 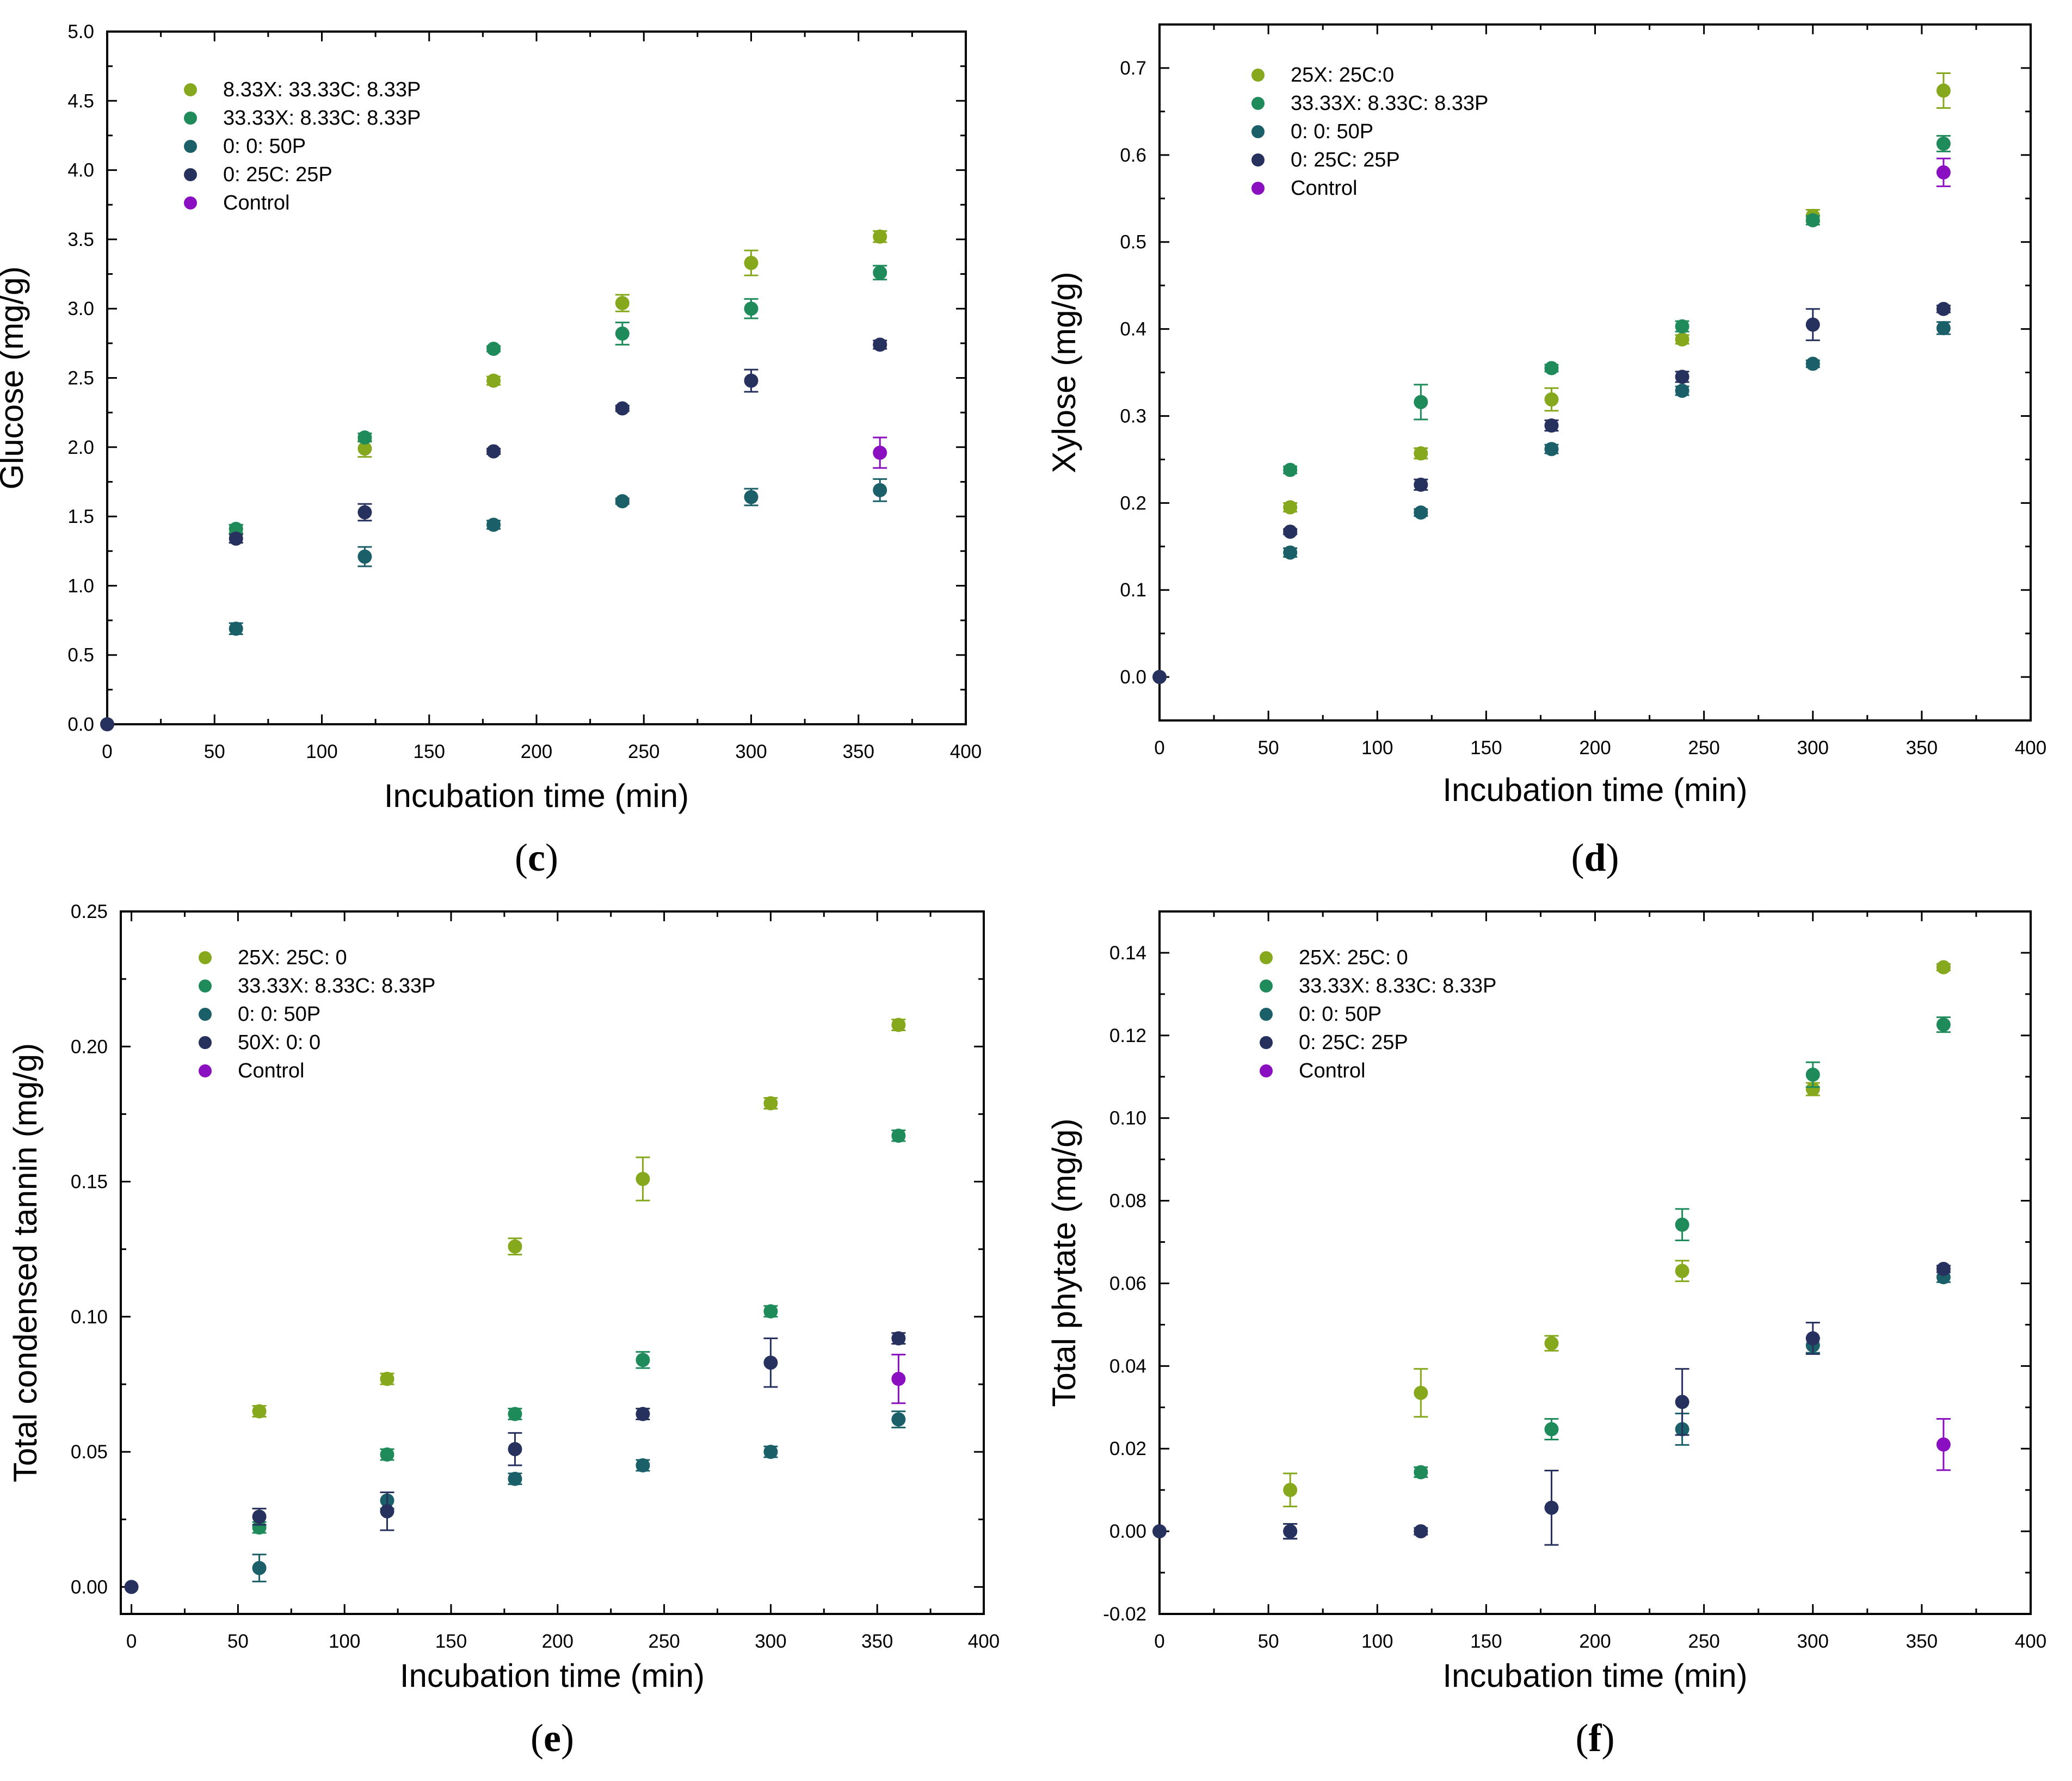 I want to click on y-tick-label: 4.5, so click(x=80, y=101).